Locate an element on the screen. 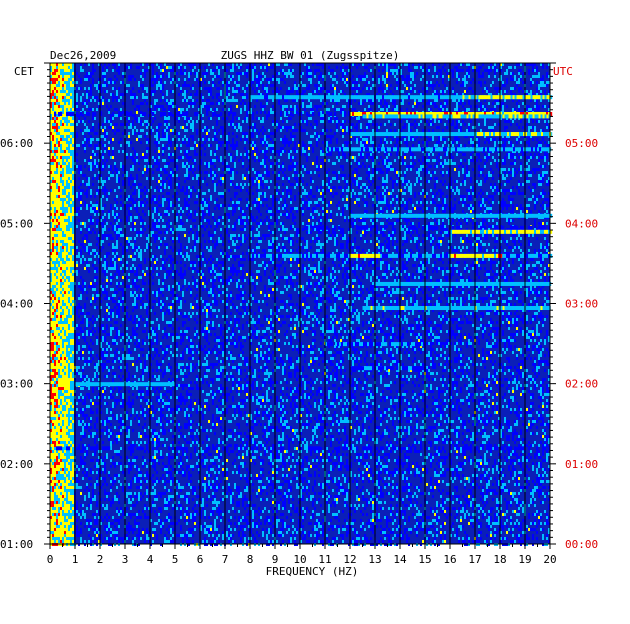  y-tick-label-cet-0: 06:00 is located at coordinates (16, 143).